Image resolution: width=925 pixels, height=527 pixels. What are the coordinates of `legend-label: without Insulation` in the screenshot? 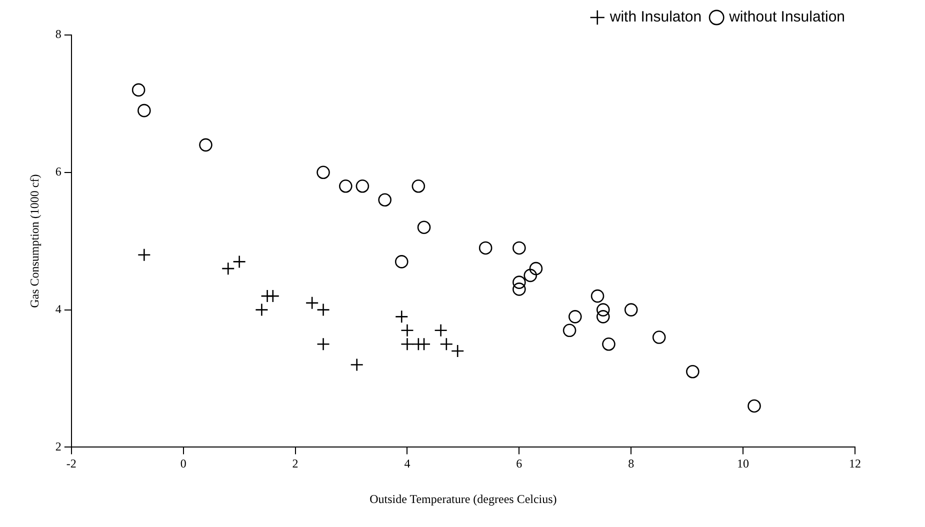 It's located at (786, 17).